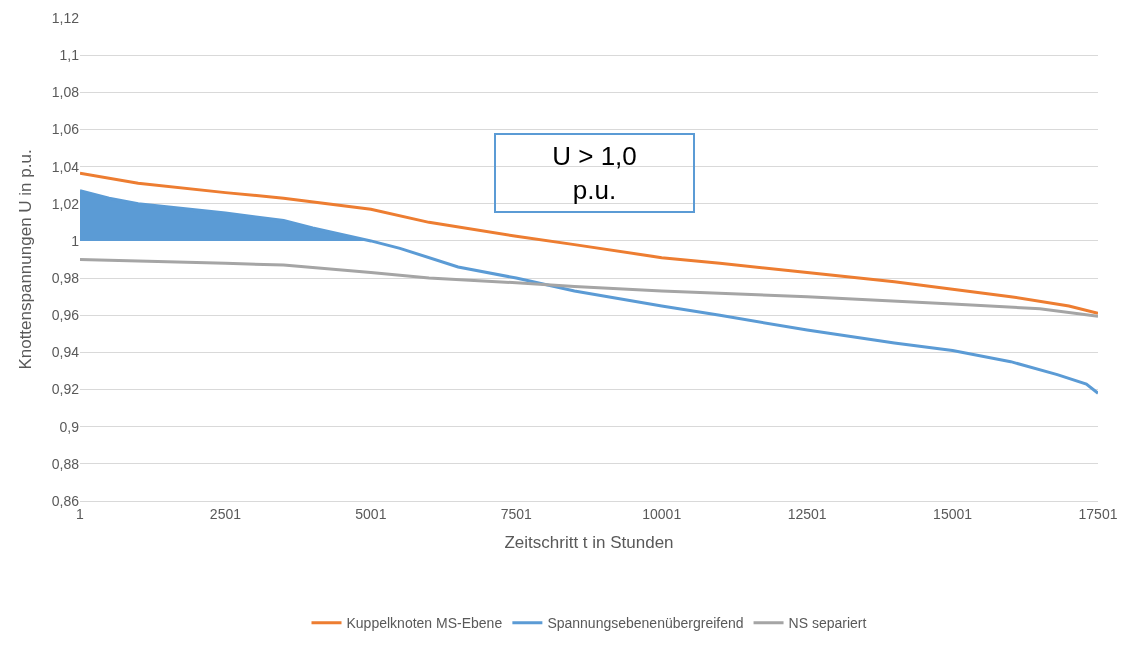 This screenshot has width=1128, height=649. Describe the element at coordinates (65, 463) in the screenshot. I see `y-tick-label: 0,88` at that location.